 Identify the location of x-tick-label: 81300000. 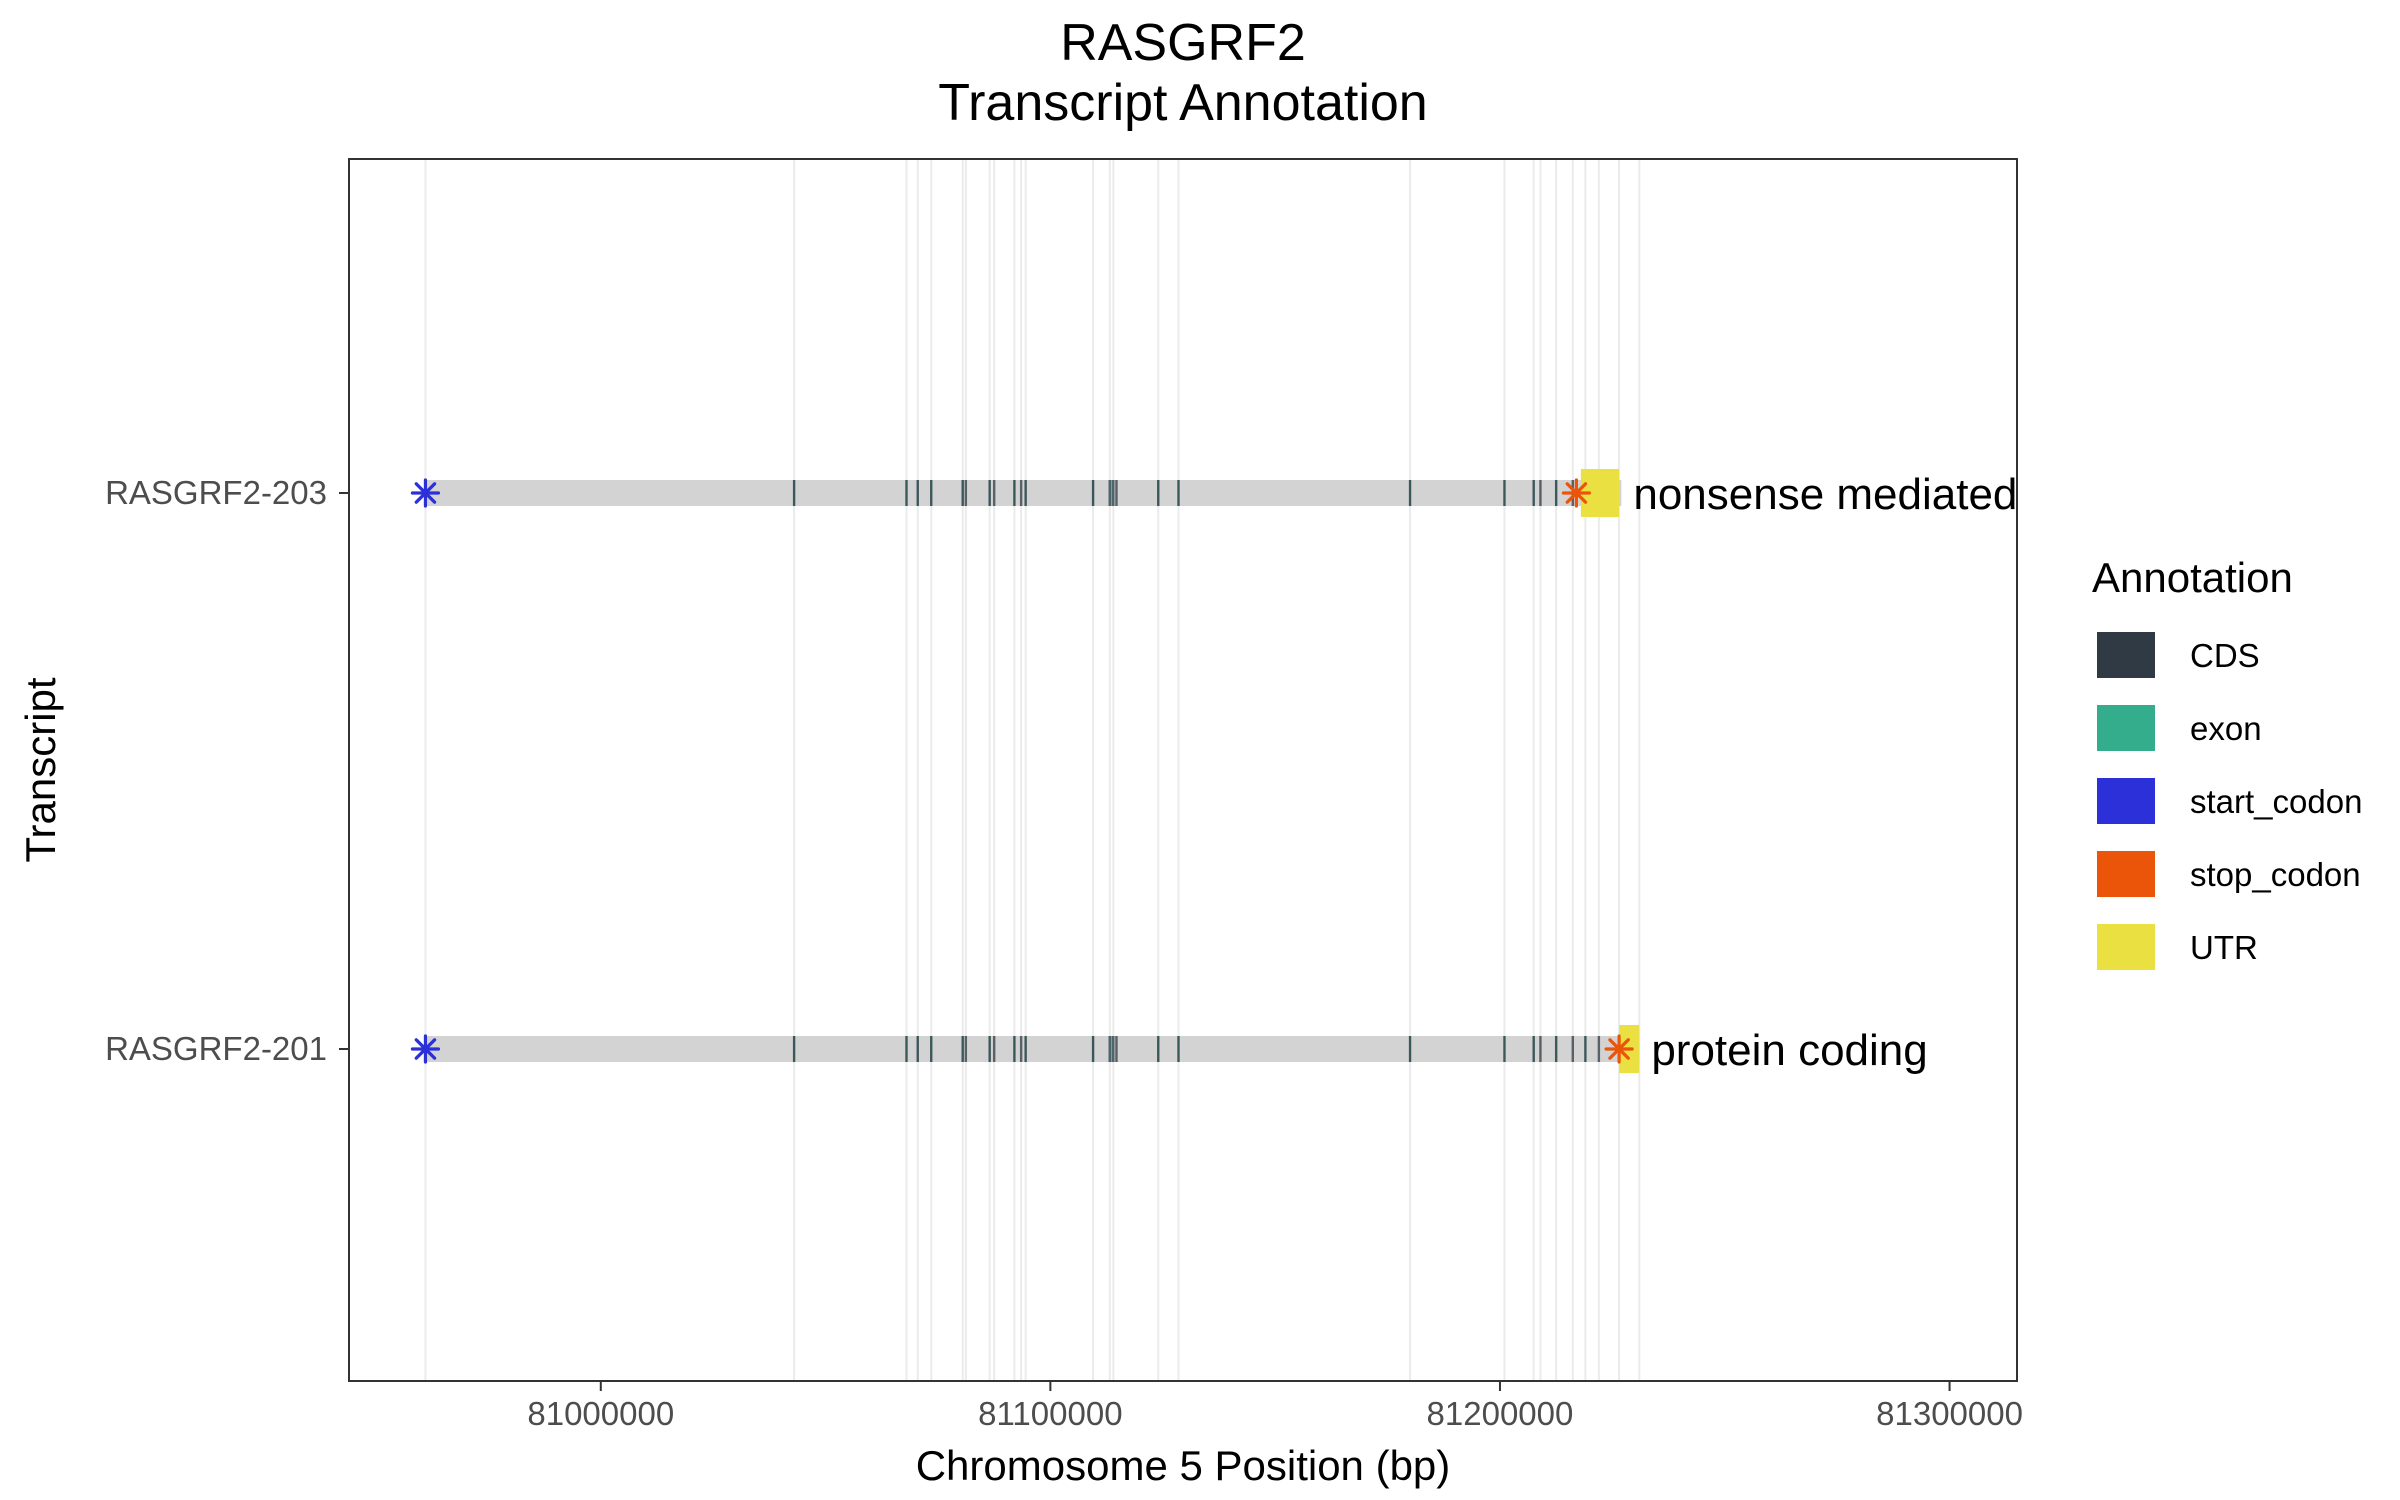
(1949, 1413).